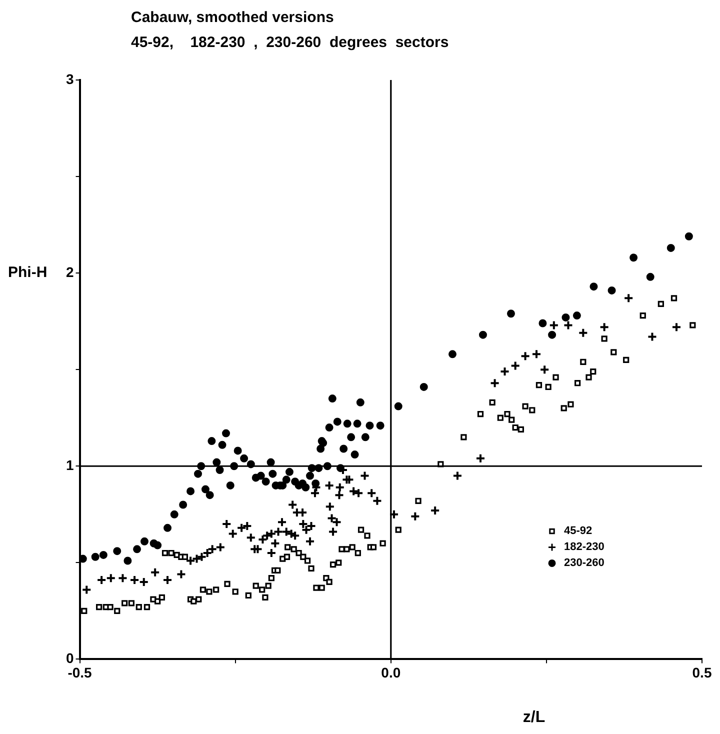 This screenshot has width=720, height=734. I want to click on y-tick-label: 0, so click(70, 658).